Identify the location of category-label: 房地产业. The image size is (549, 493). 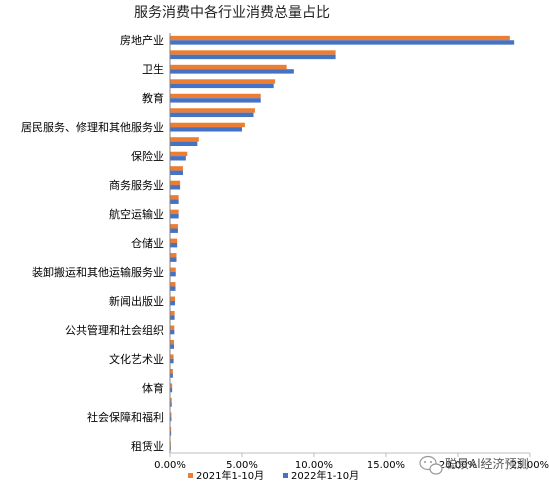
(142, 40).